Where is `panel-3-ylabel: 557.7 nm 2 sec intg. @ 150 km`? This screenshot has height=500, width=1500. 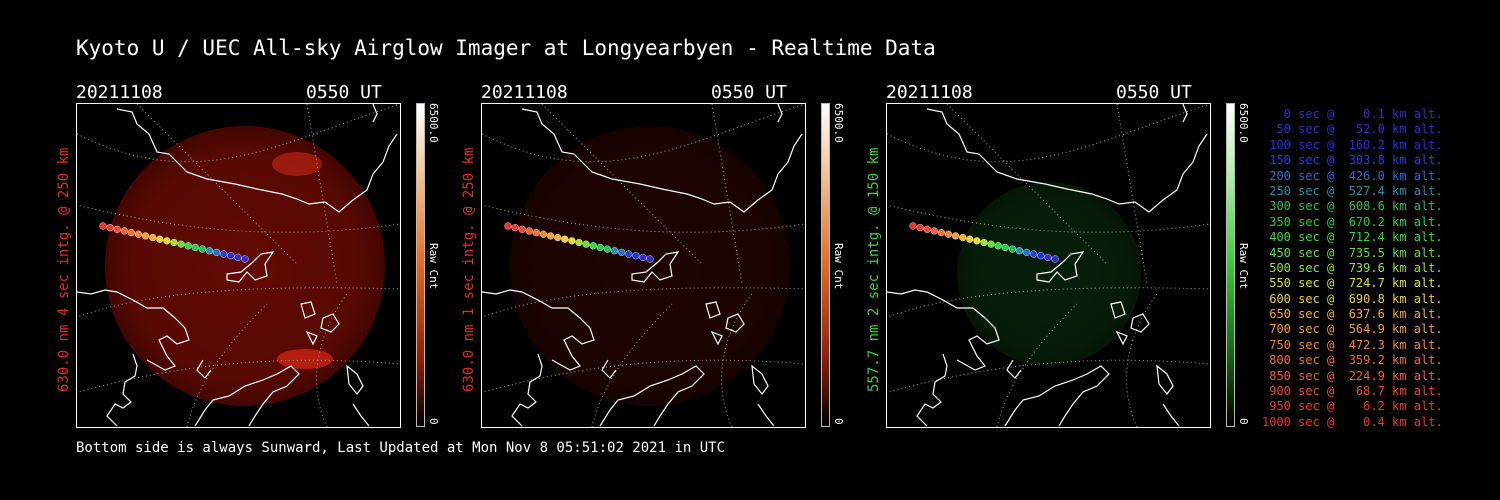 panel-3-ylabel: 557.7 nm 2 sec intg. @ 150 km is located at coordinates (874, 269).